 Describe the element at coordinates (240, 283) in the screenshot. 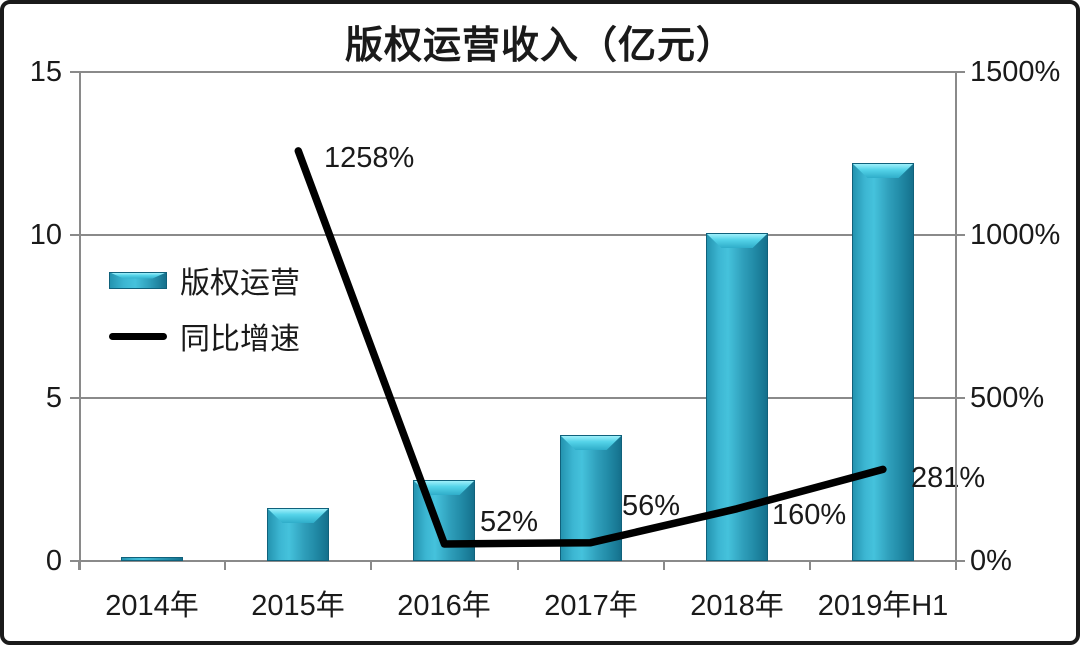

I see `legend-label-bar-series: 版权运营` at that location.